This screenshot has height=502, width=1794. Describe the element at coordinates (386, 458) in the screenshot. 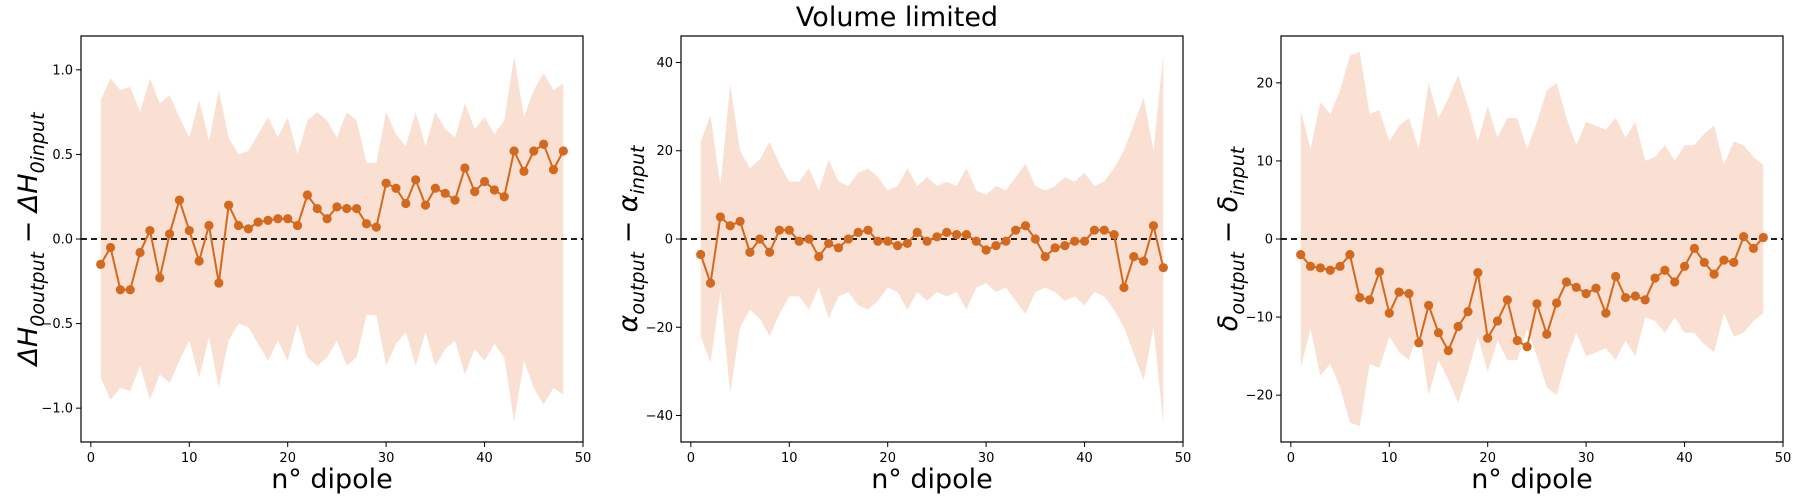

I see `x-tick-label: 30` at that location.